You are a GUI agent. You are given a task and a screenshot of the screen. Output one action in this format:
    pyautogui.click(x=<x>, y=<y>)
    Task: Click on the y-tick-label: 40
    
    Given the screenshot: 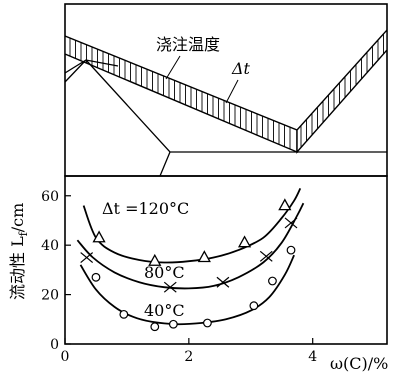 What is the action you would take?
    pyautogui.click(x=50, y=246)
    